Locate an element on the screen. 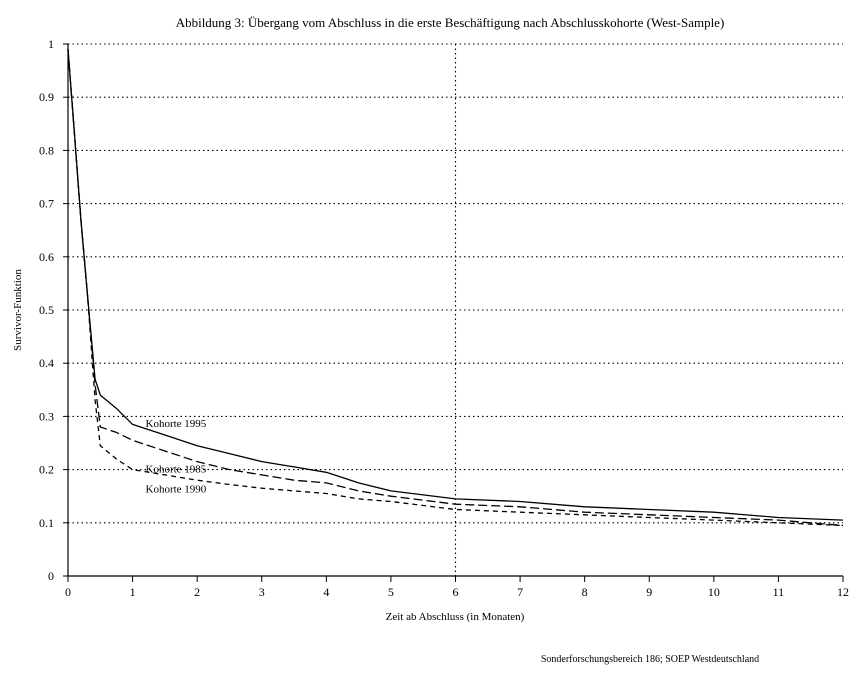  x-tick-label: 11 is located at coordinates (779, 592).